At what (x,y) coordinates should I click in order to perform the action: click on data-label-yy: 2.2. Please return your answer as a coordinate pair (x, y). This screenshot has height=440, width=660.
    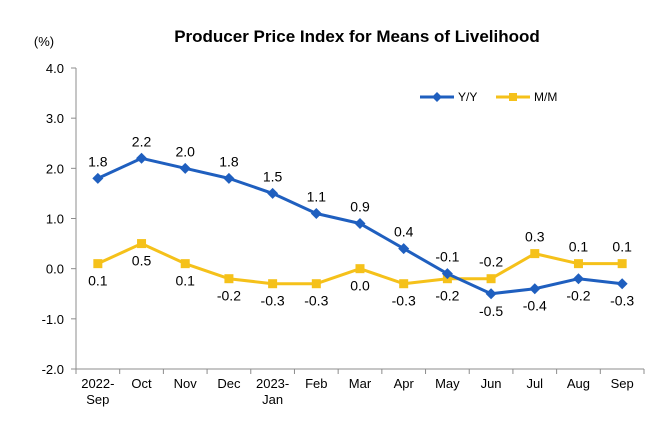
    Looking at the image, I should click on (142, 141).